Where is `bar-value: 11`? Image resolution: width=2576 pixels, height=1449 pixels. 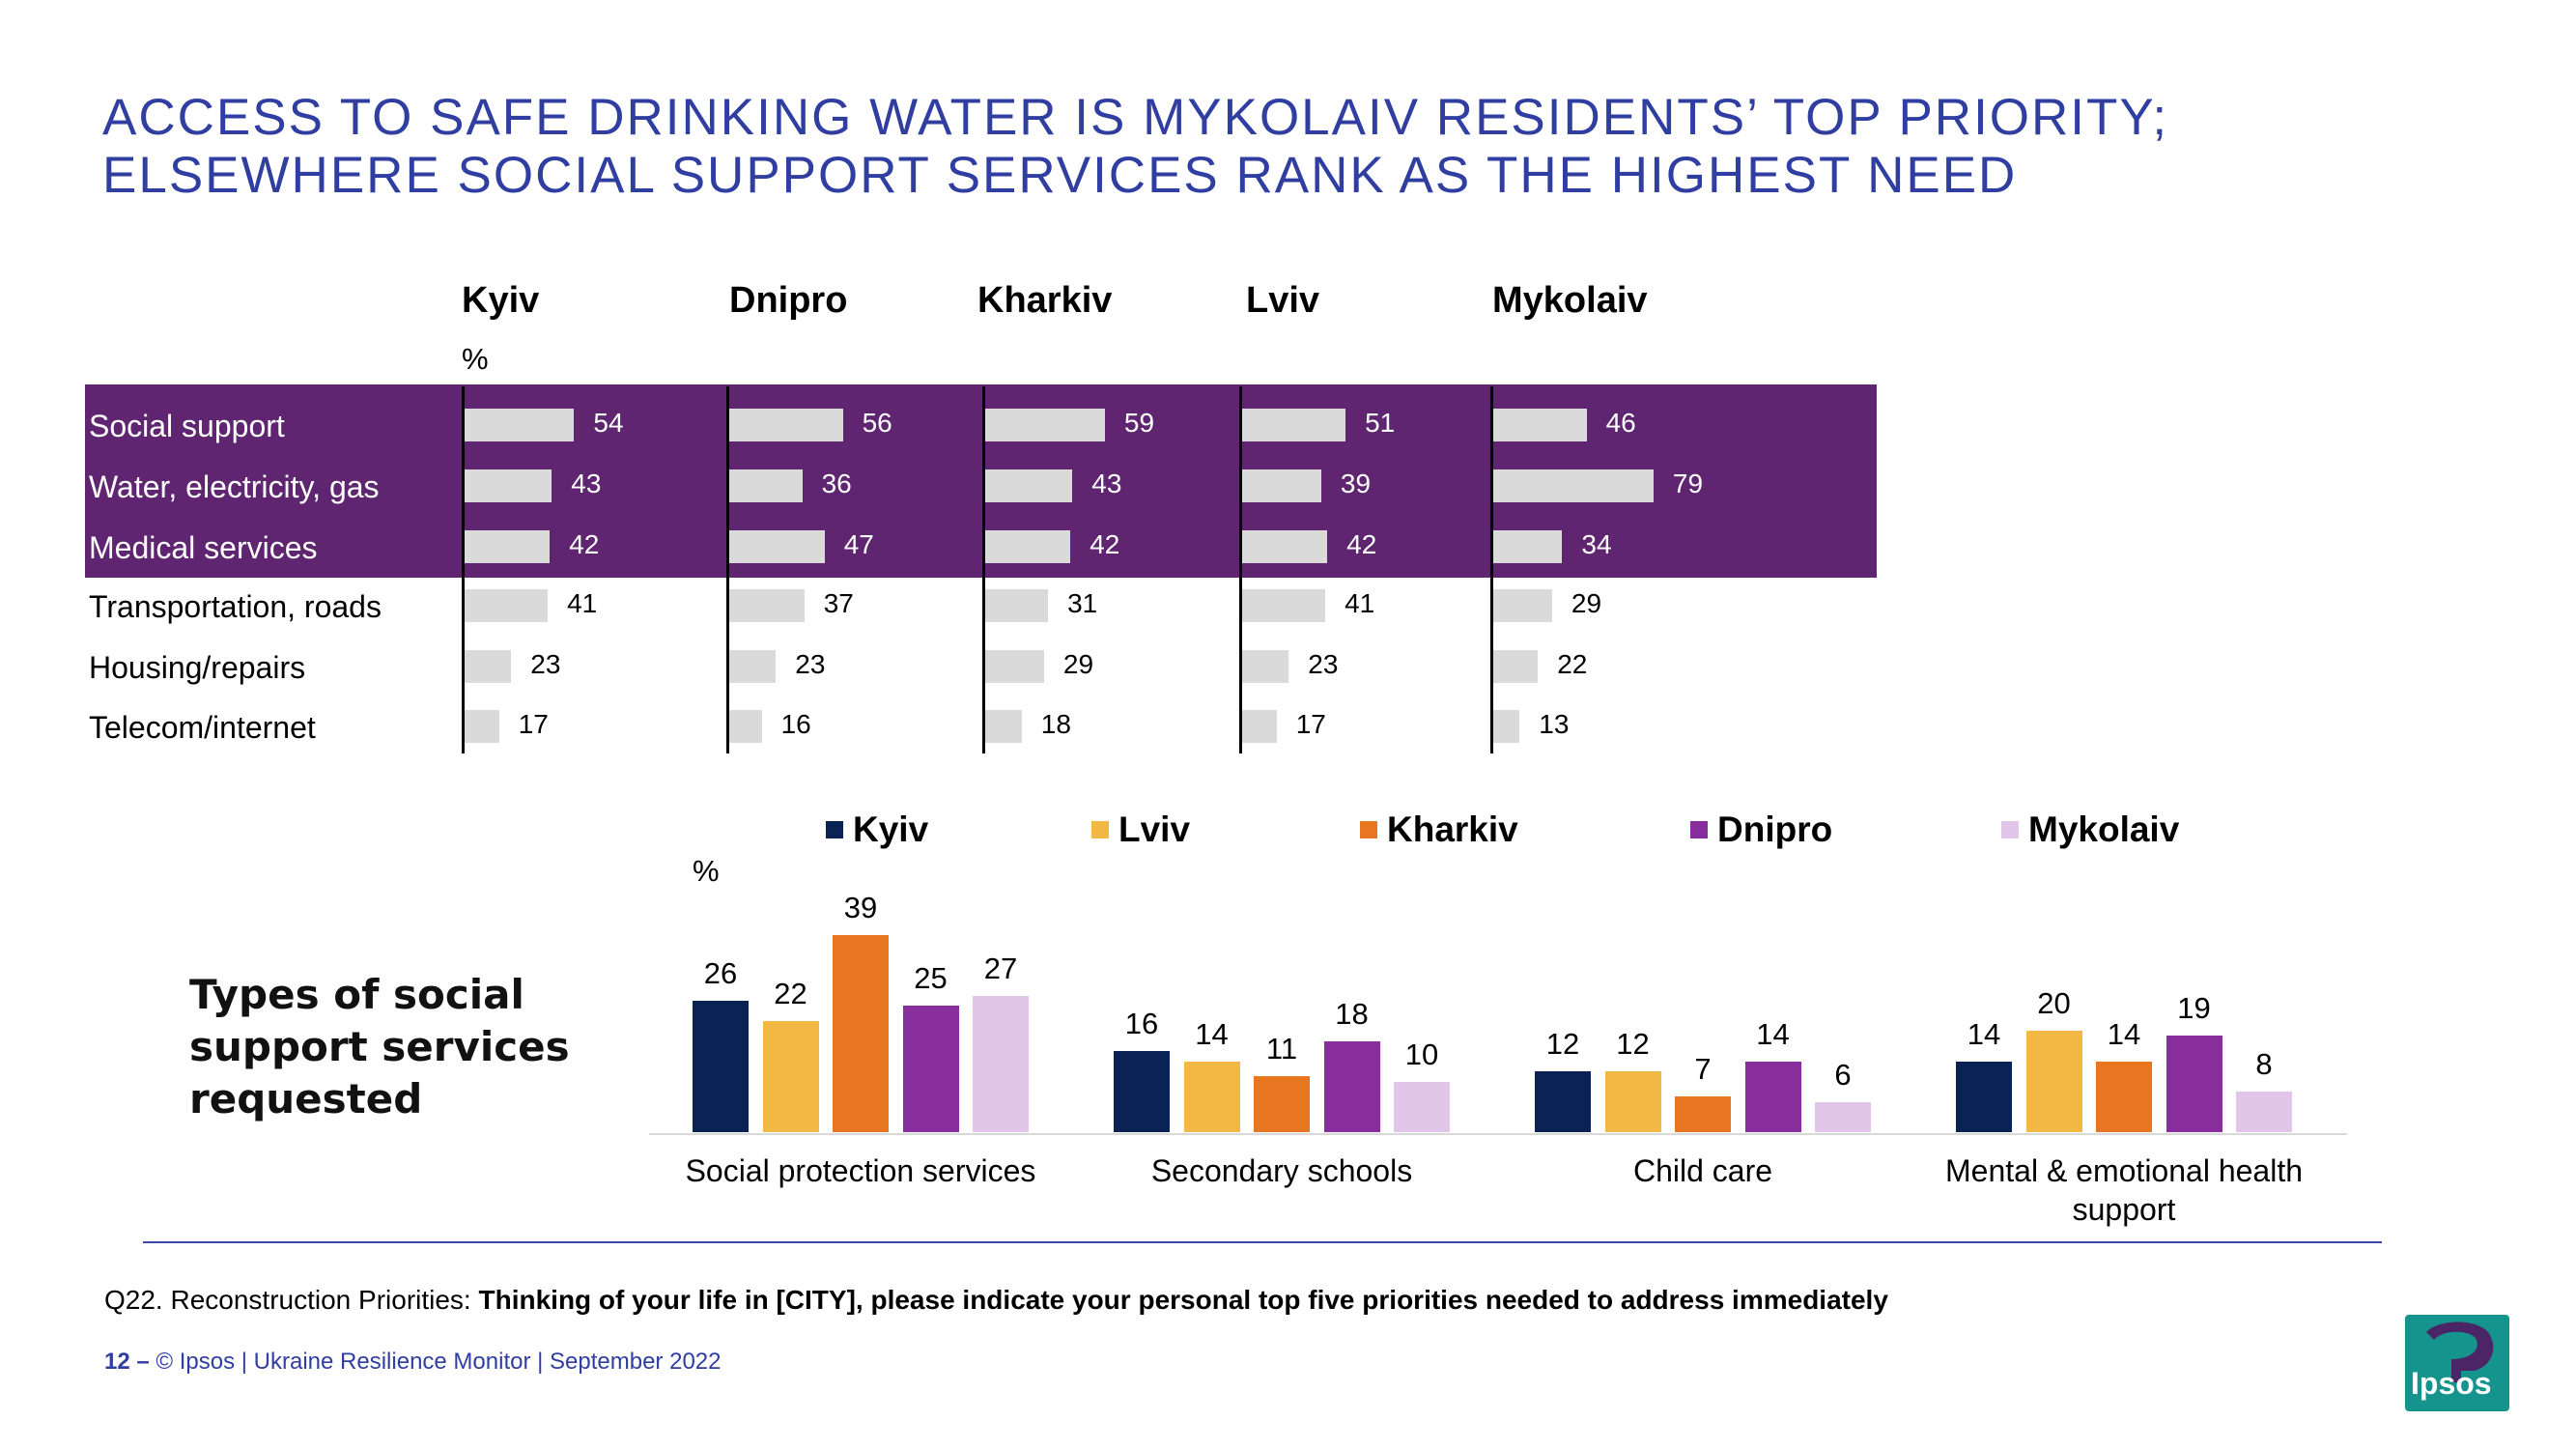
bar-value: 11 is located at coordinates (1281, 1049).